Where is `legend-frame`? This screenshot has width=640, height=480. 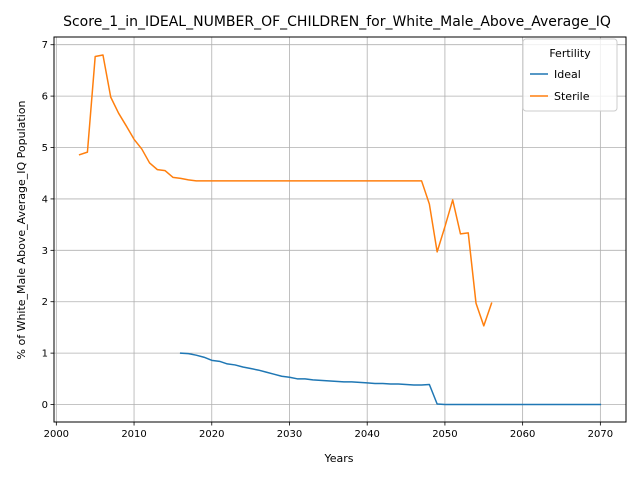 legend-frame is located at coordinates (570, 75).